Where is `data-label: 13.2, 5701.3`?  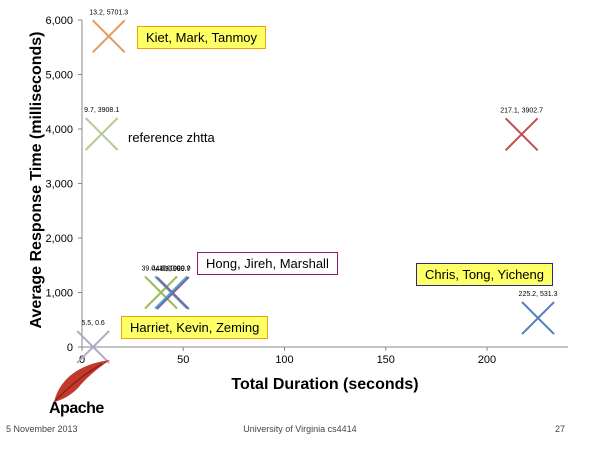
data-label: 13.2, 5701.3 is located at coordinates (108, 12).